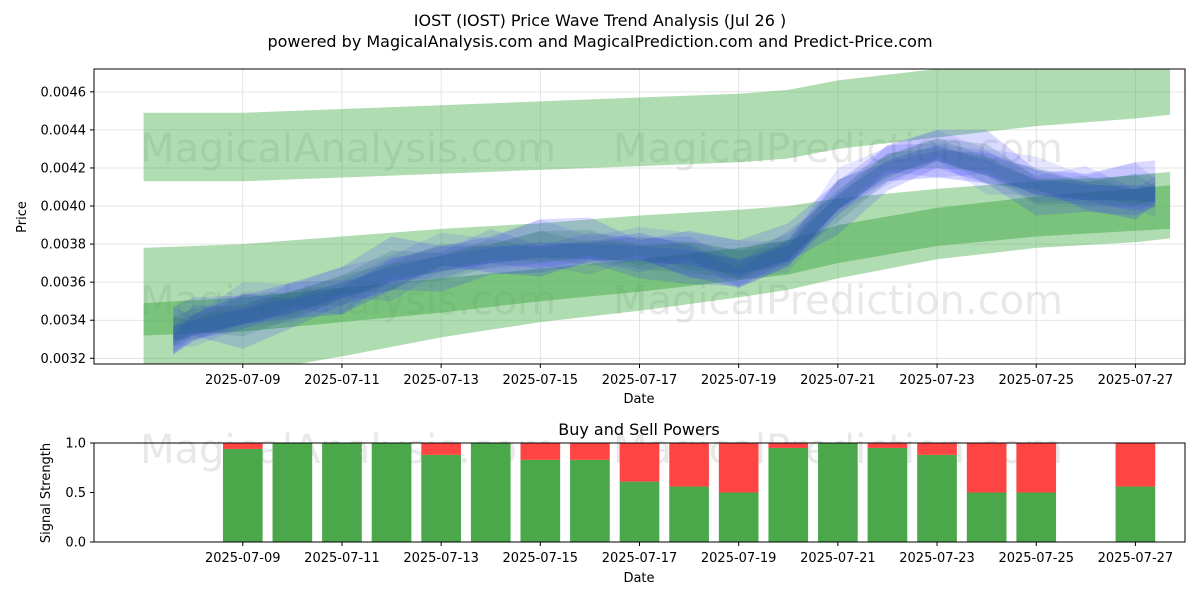 Image resolution: width=1200 pixels, height=600 pixels. Describe the element at coordinates (75, 444) in the screenshot. I see `y-tick-label: 1.0` at that location.